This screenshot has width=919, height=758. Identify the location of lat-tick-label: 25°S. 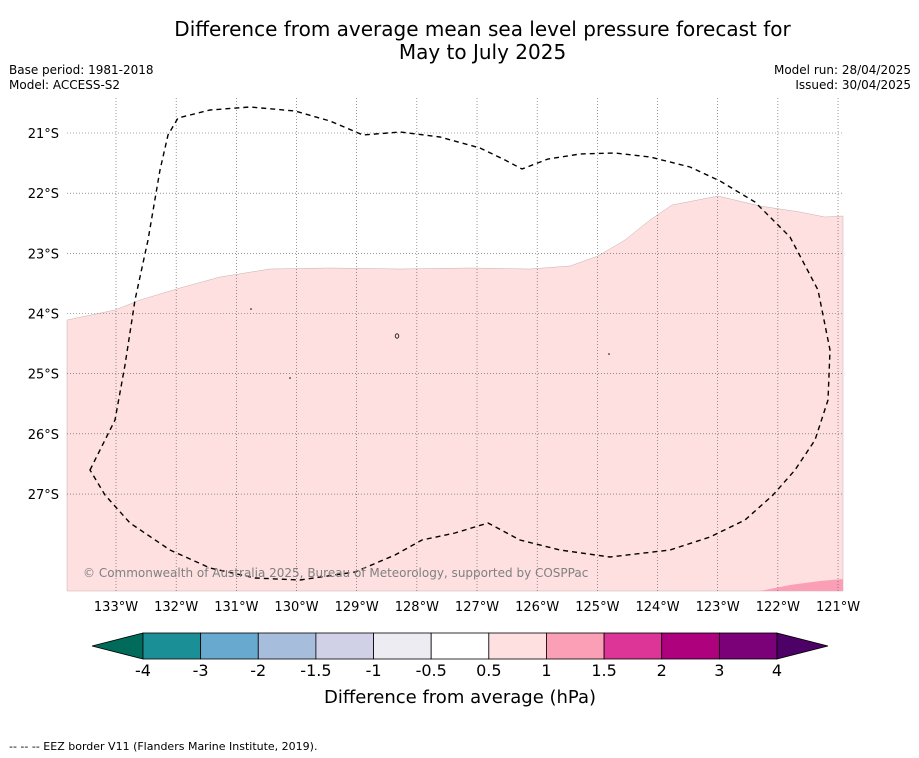
(43, 375).